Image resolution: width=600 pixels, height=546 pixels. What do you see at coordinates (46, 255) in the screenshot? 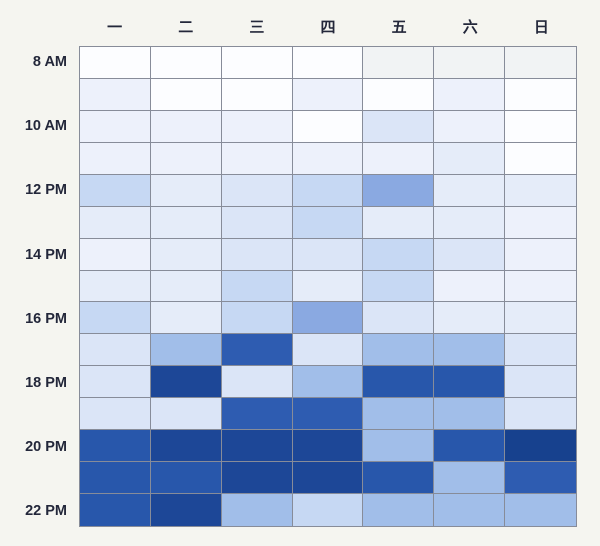
I see `row-label-14pm: 14 PM` at bounding box center [46, 255].